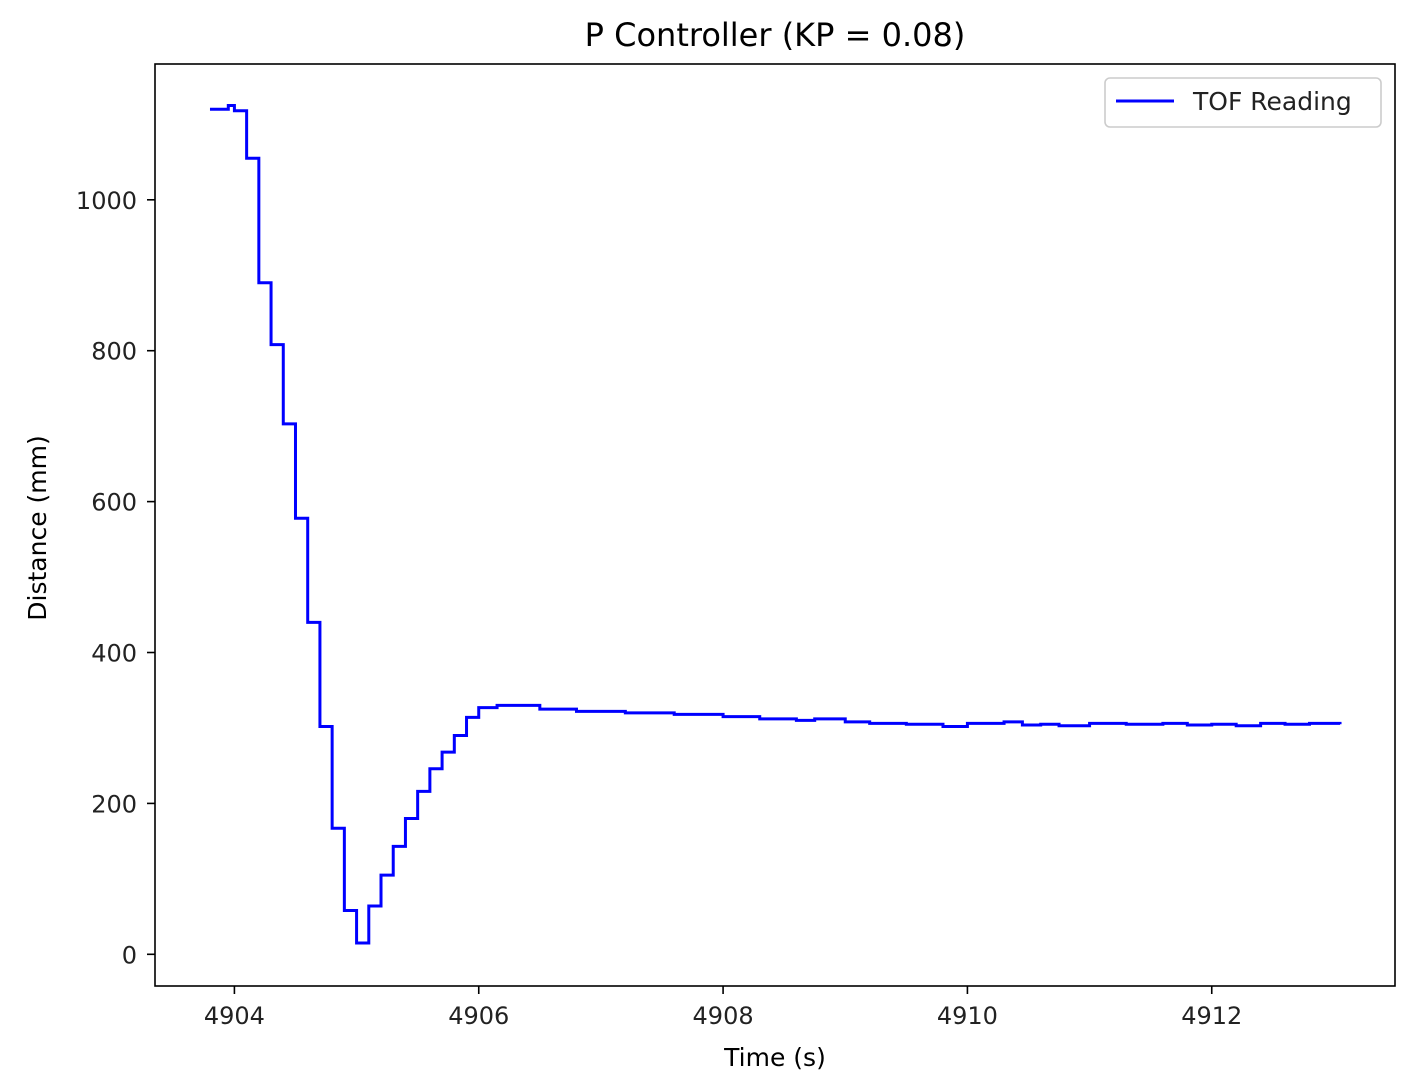  I want to click on x-tick-label: 4912, so click(1211, 1016).